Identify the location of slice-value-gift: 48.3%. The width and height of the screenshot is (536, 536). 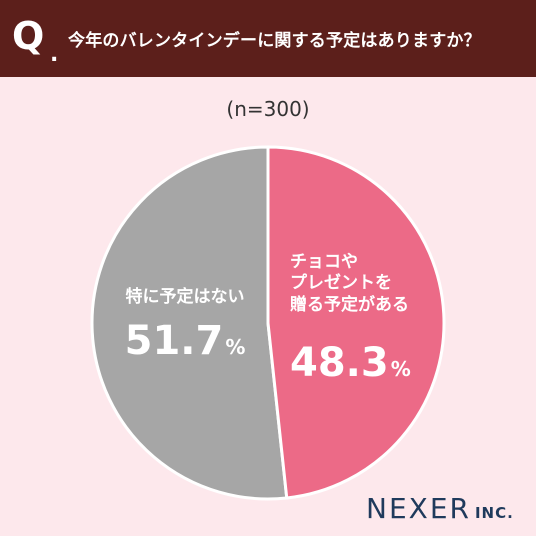
(370, 363).